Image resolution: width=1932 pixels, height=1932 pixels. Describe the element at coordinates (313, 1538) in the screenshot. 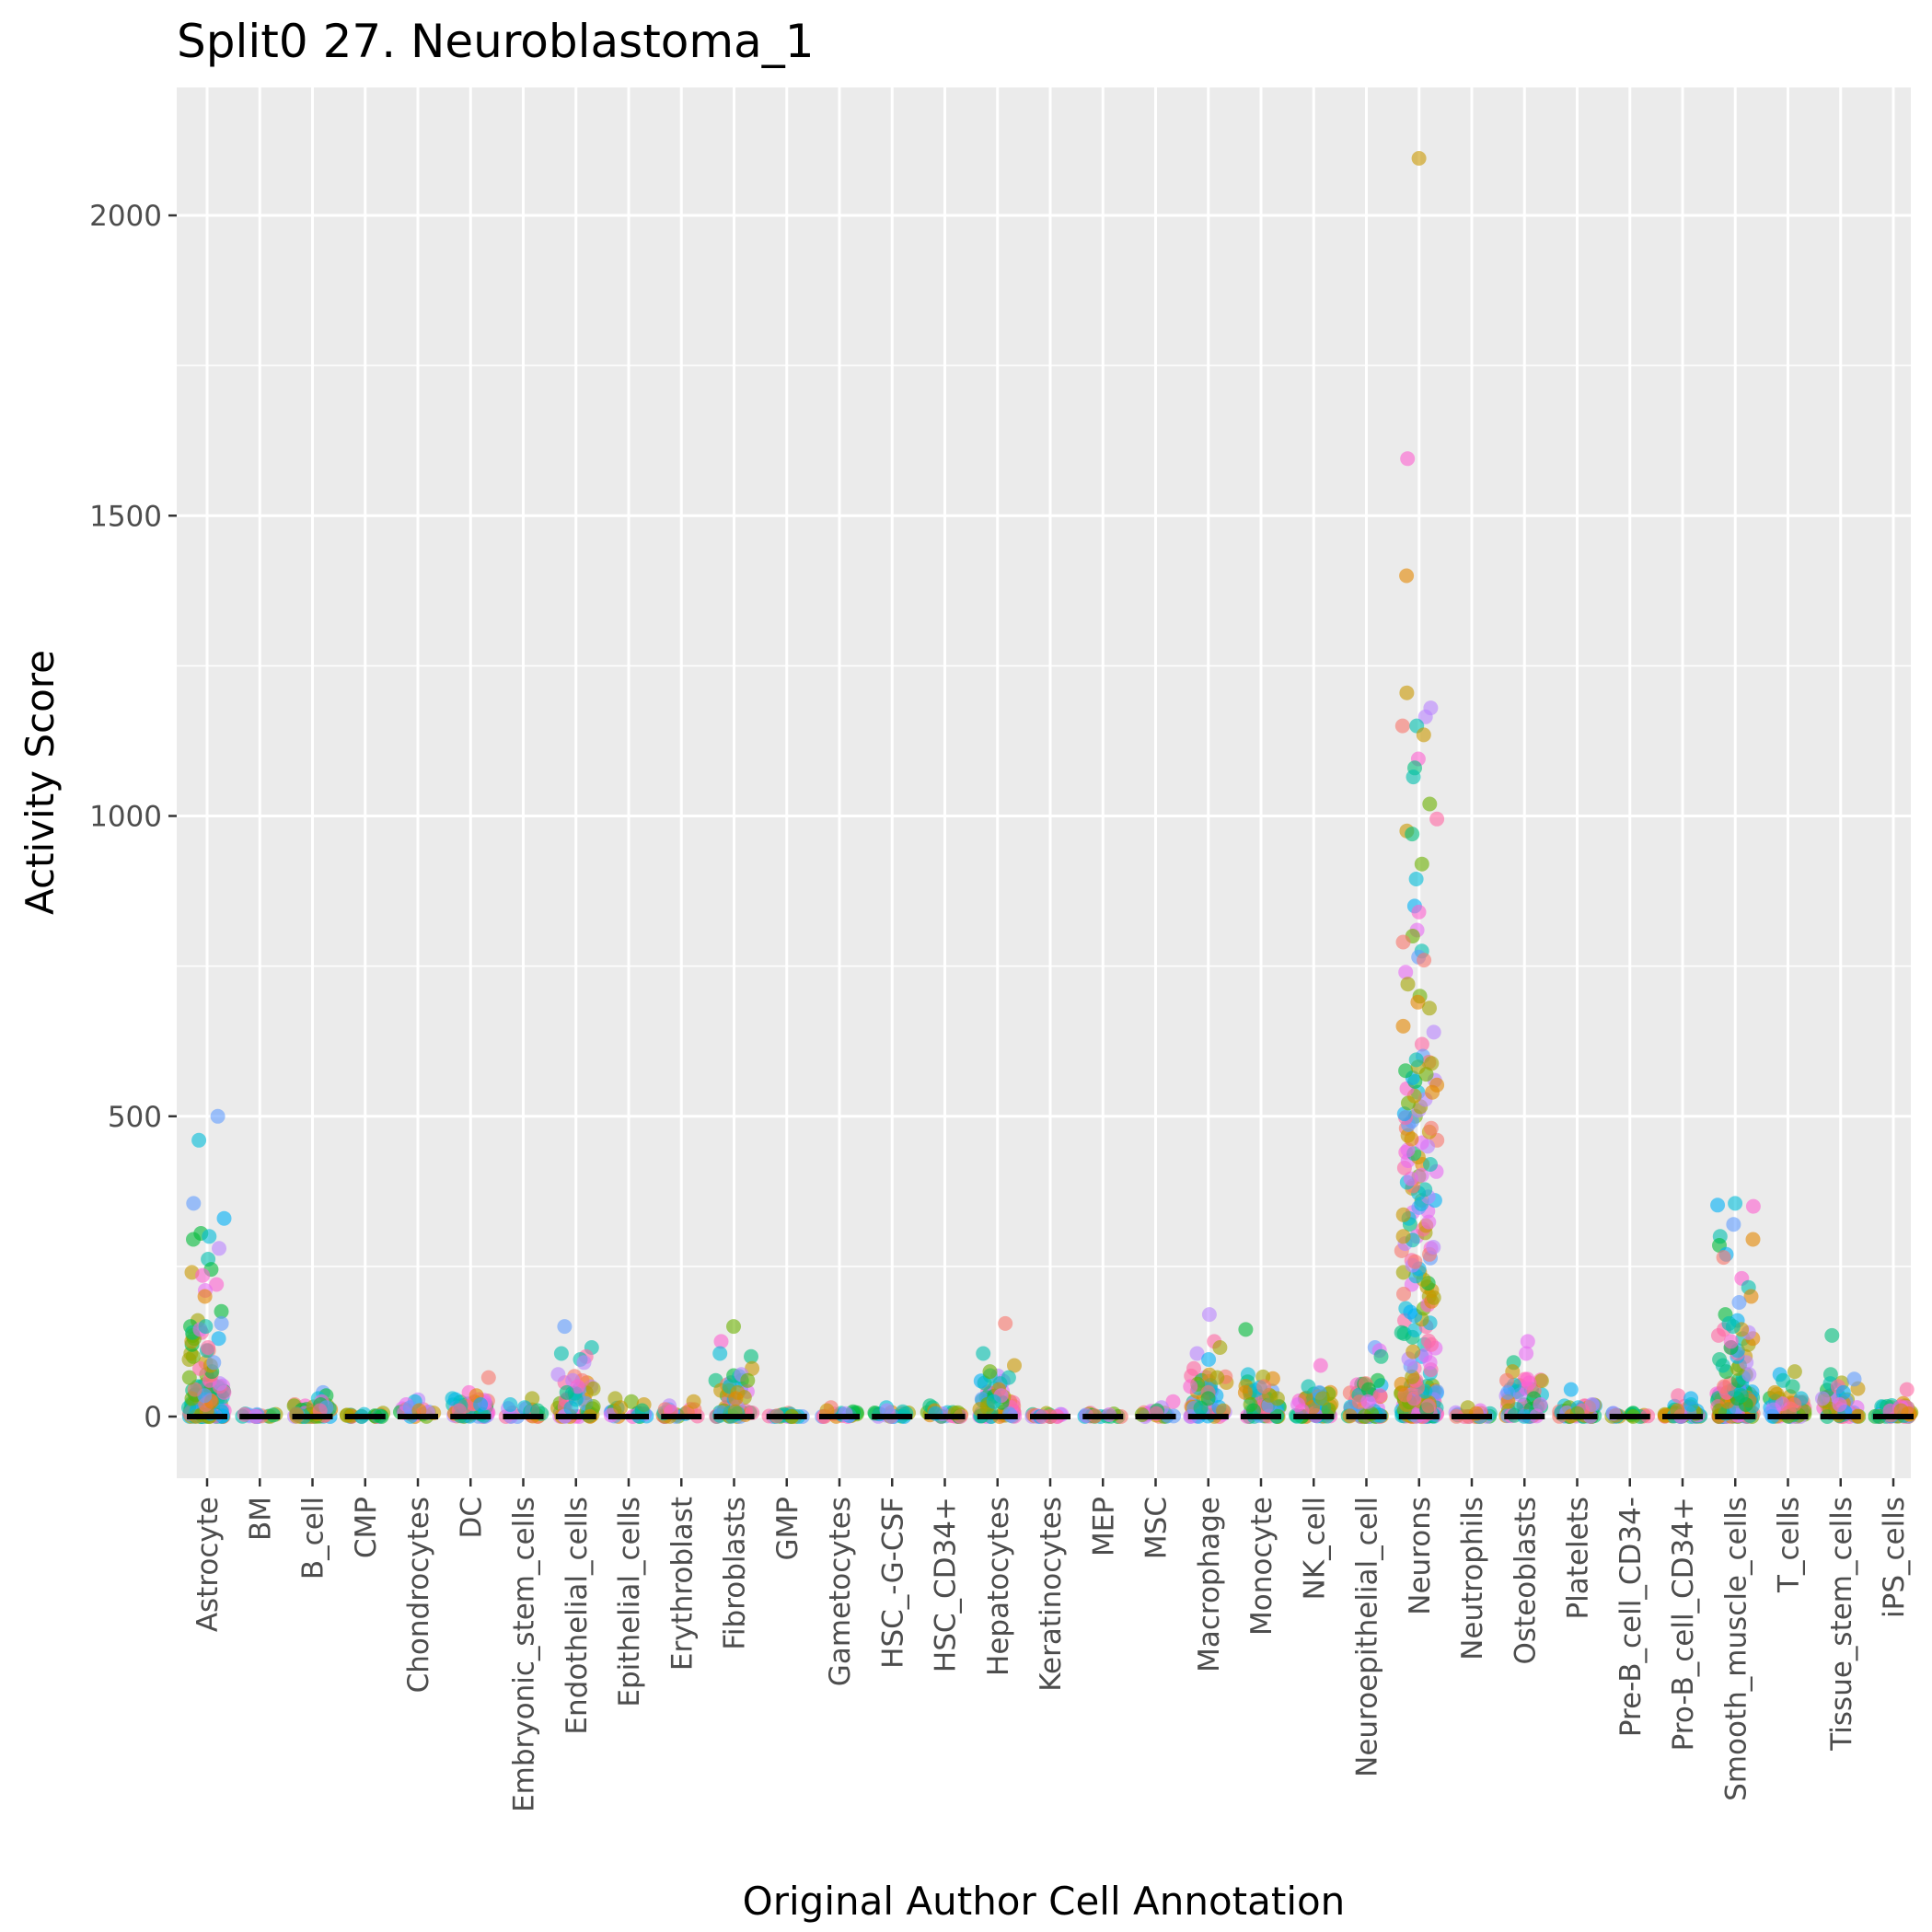

I see `x-tick-label: B_cell` at that location.